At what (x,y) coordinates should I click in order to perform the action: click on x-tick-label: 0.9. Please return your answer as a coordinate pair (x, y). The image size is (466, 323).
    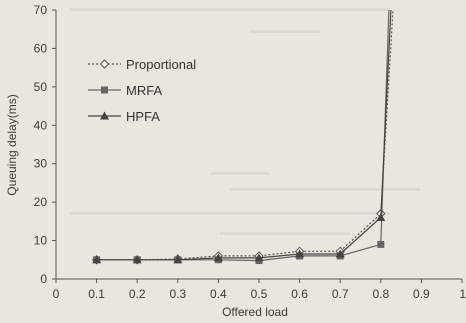
    Looking at the image, I should click on (421, 294).